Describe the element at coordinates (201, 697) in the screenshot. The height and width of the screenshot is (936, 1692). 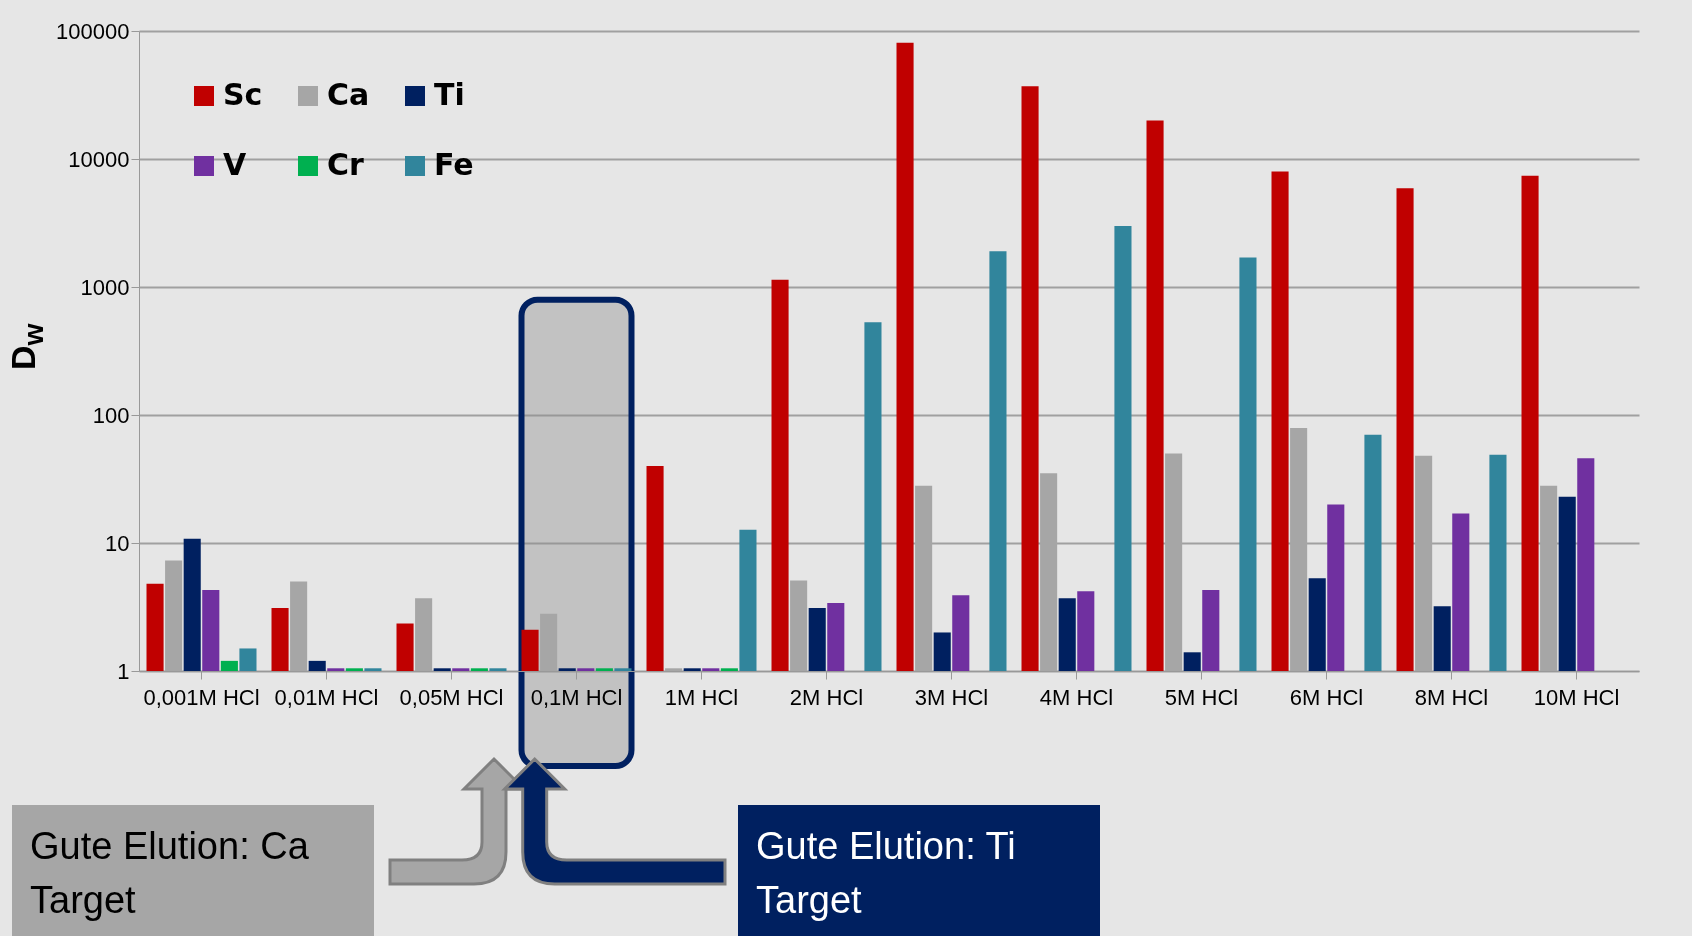
I see `x-tick-label: 0,001M HCl` at that location.